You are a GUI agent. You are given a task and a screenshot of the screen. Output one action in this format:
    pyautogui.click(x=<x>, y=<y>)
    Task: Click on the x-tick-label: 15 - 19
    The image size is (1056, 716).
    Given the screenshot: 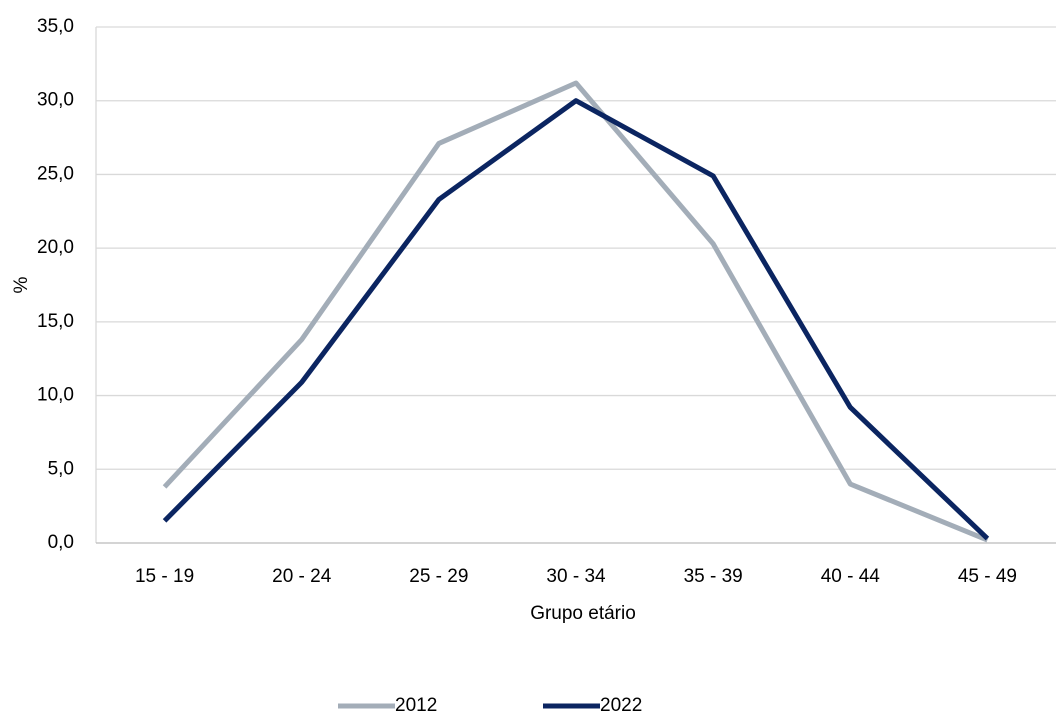 What is the action you would take?
    pyautogui.click(x=164, y=576)
    